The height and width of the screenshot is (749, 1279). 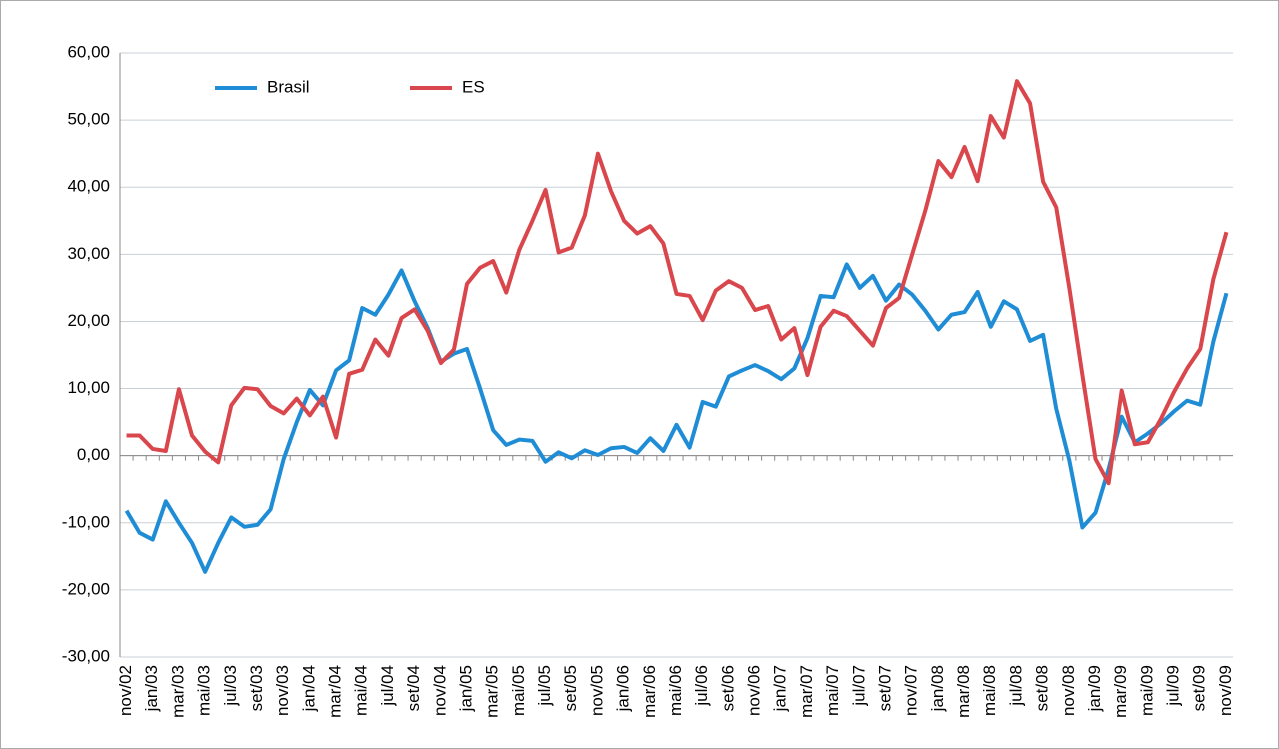 What do you see at coordinates (88, 320) in the screenshot?
I see `y-tick-label: 20,00` at bounding box center [88, 320].